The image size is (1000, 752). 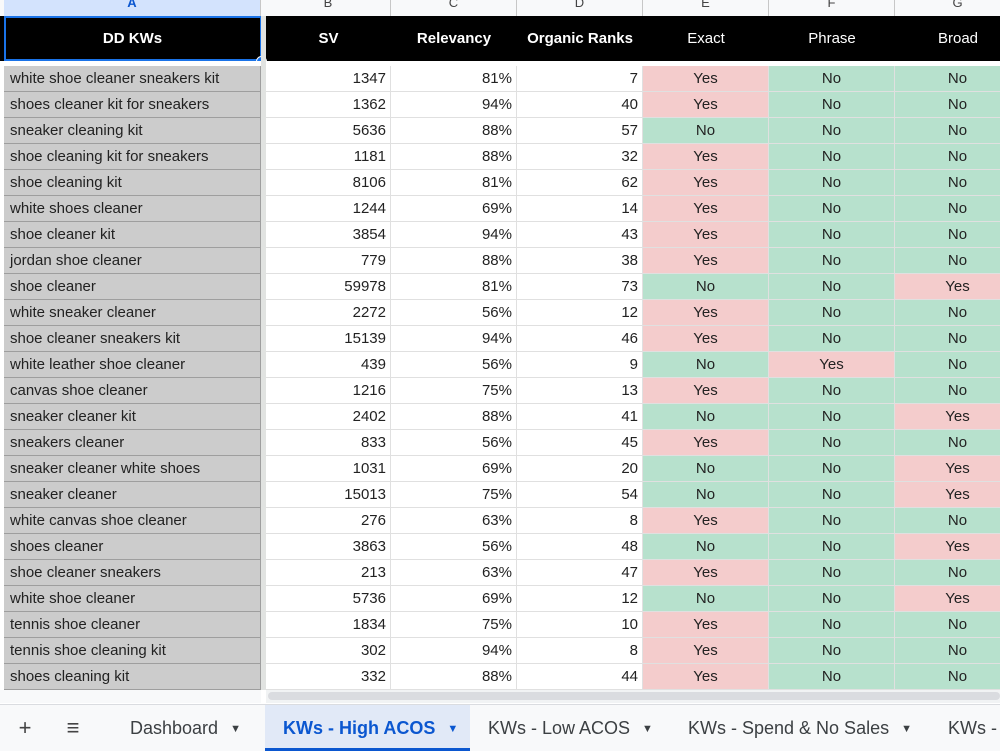 What do you see at coordinates (947, 8) in the screenshot?
I see `column-letter-g: G` at bounding box center [947, 8].